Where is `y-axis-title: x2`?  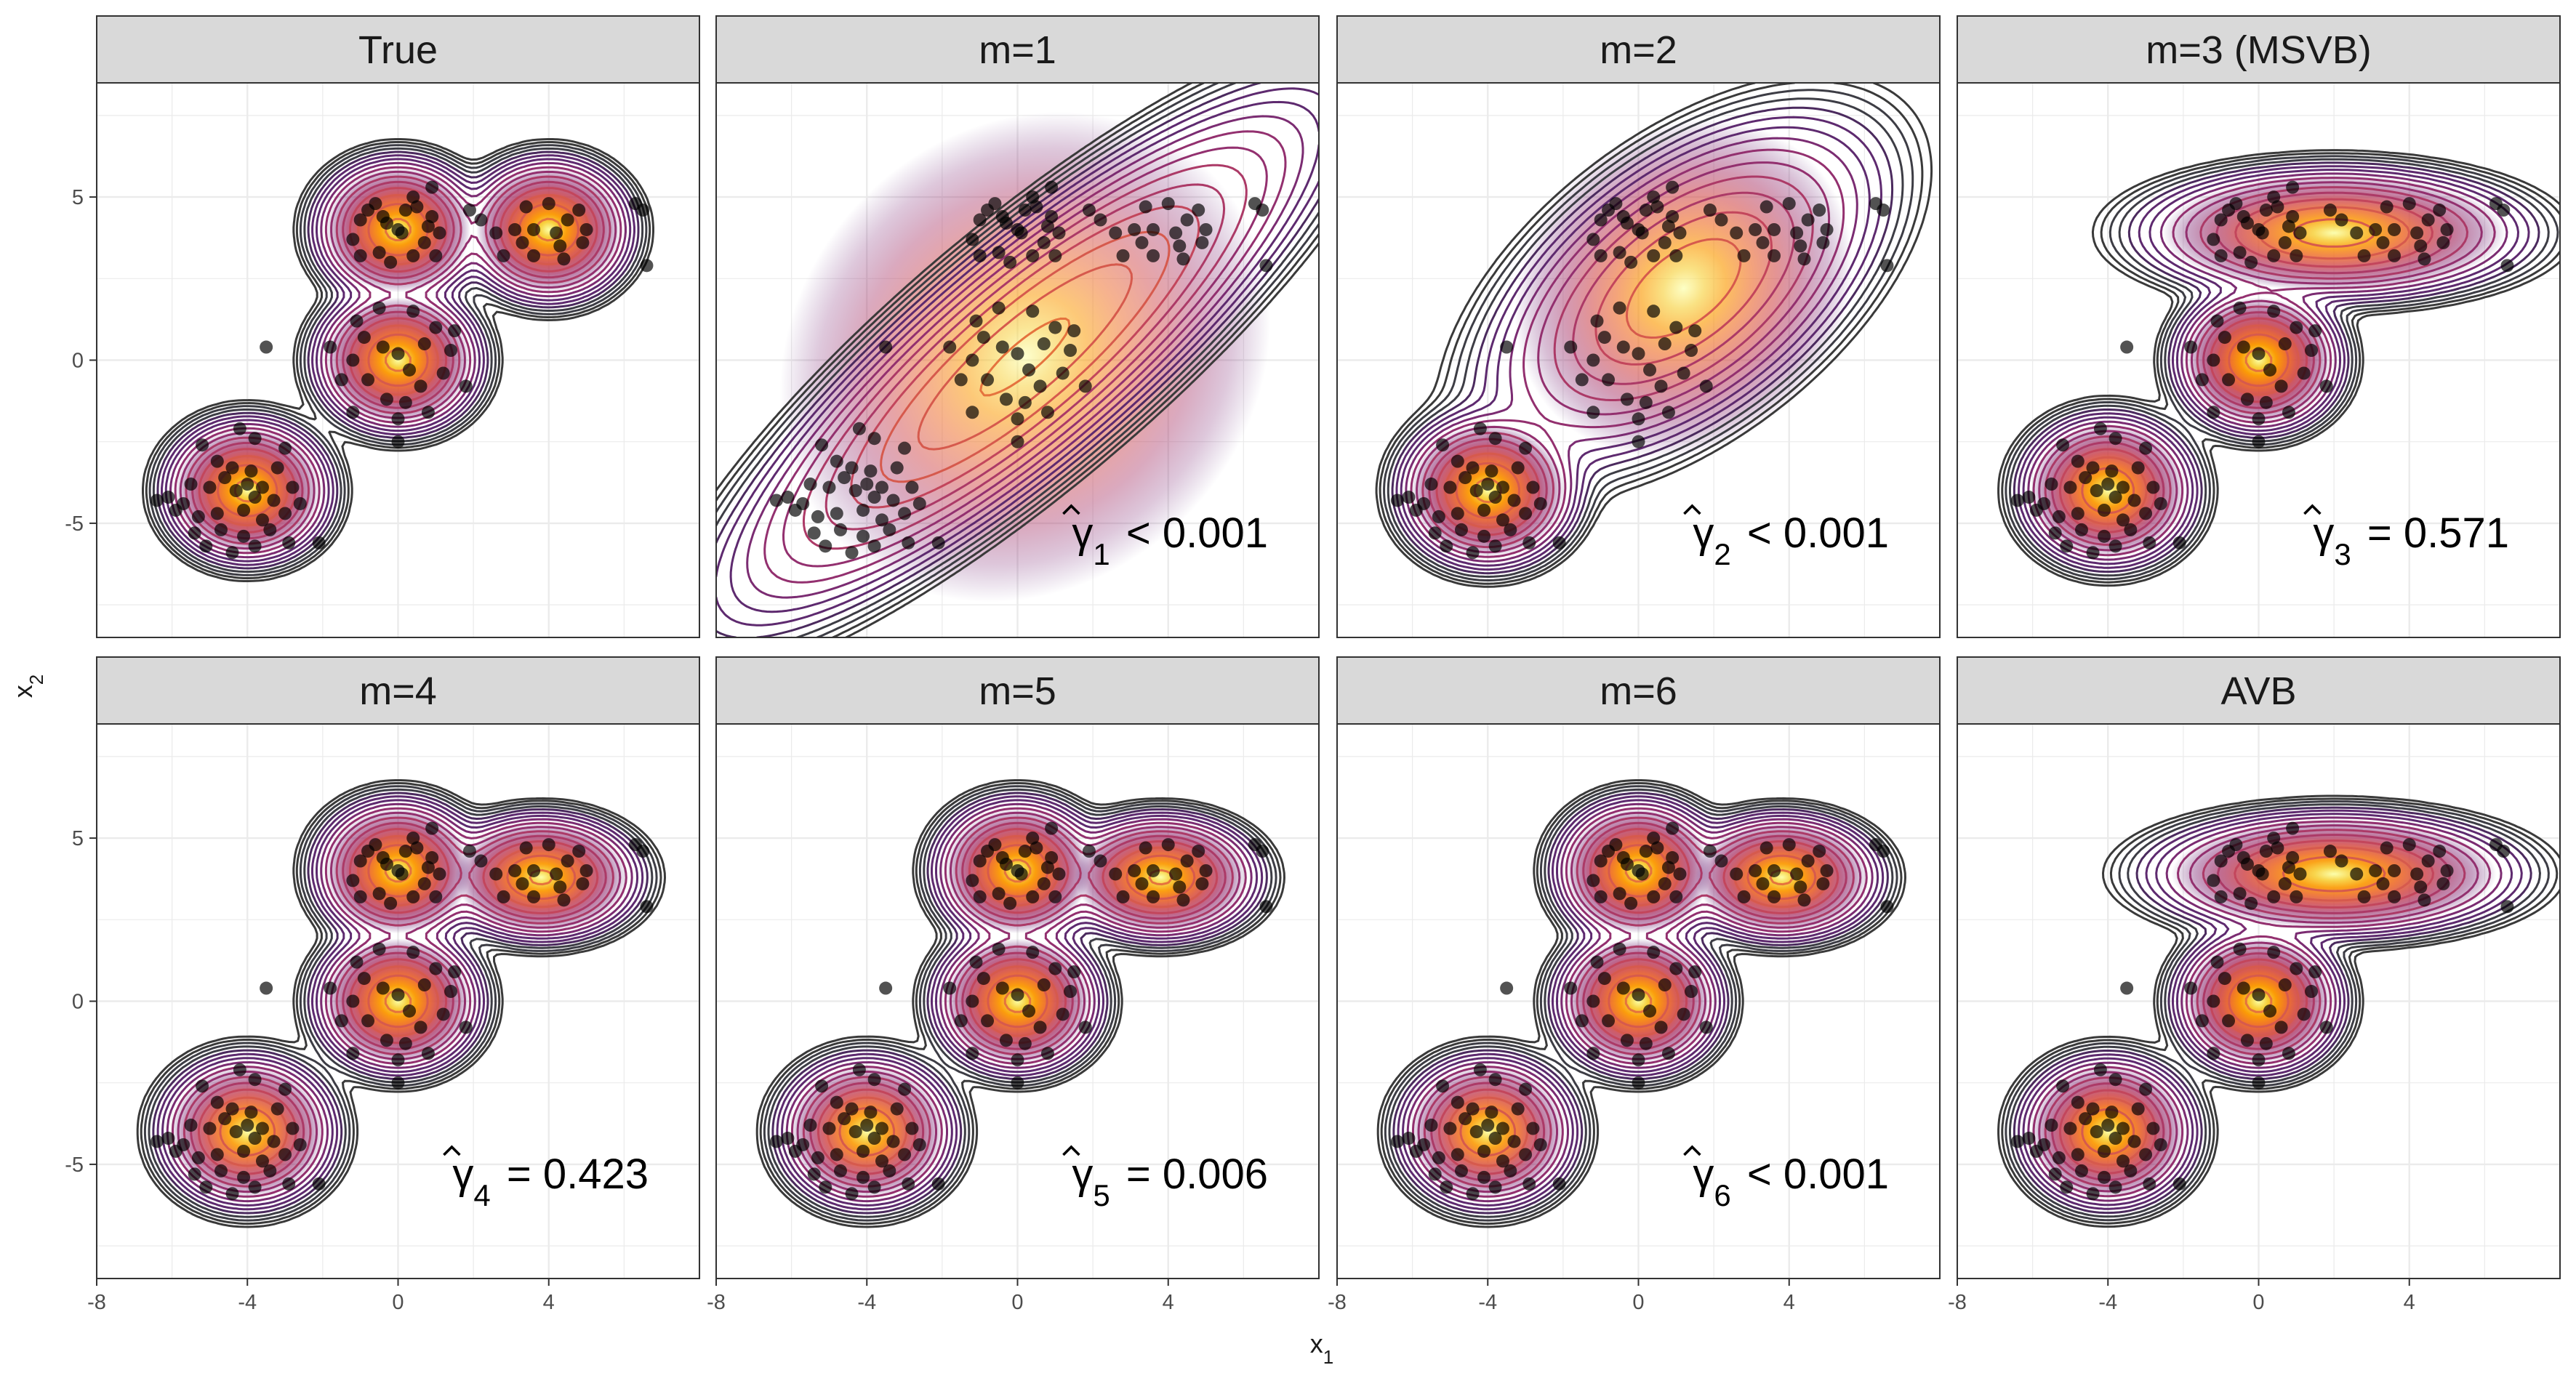
y-axis-title: x2 is located at coordinates (27, 686).